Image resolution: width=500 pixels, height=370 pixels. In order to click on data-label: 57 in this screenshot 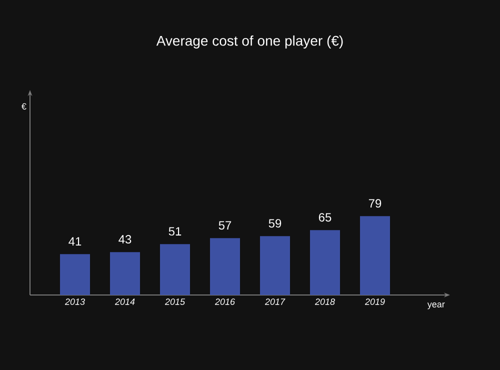, I will do `click(225, 225)`.